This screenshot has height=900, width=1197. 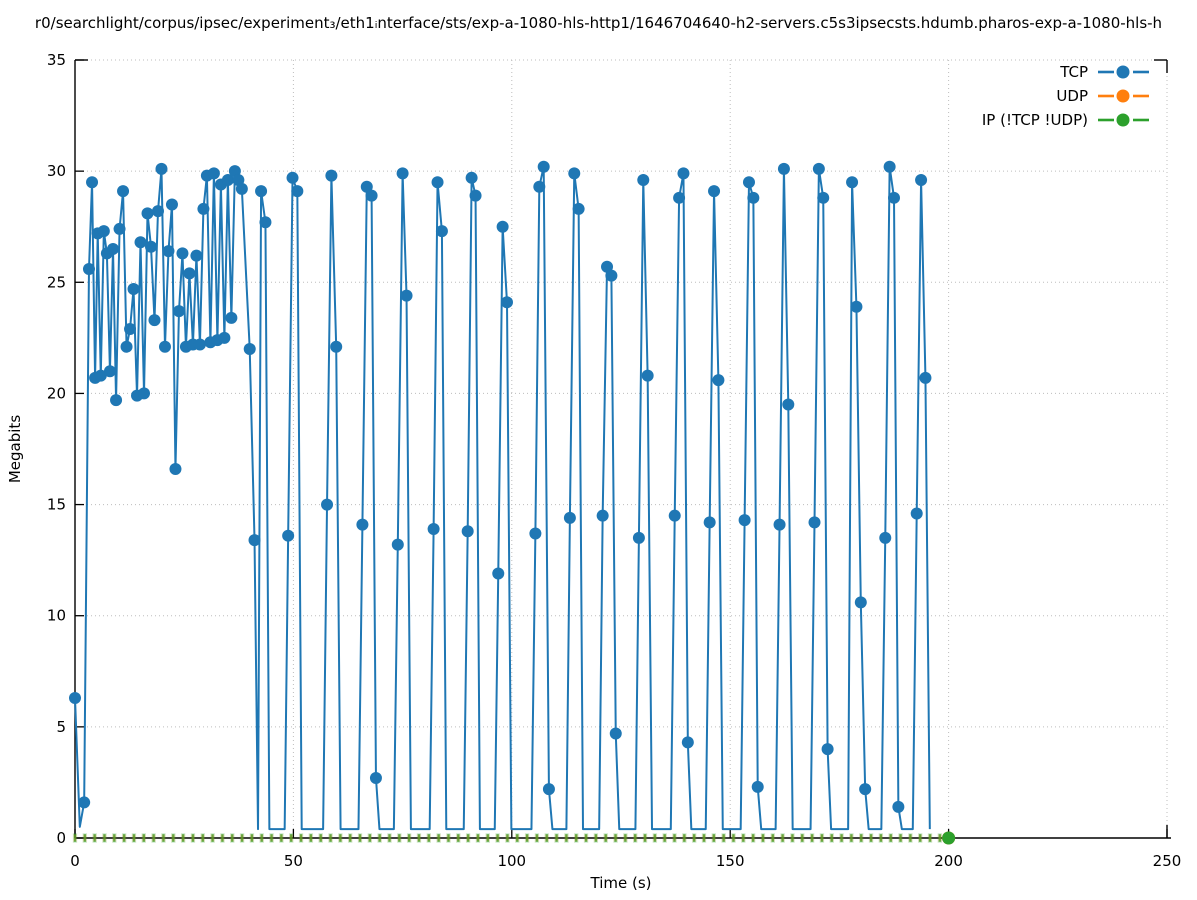 What do you see at coordinates (56, 616) in the screenshot?
I see `y-tick-label: 10` at bounding box center [56, 616].